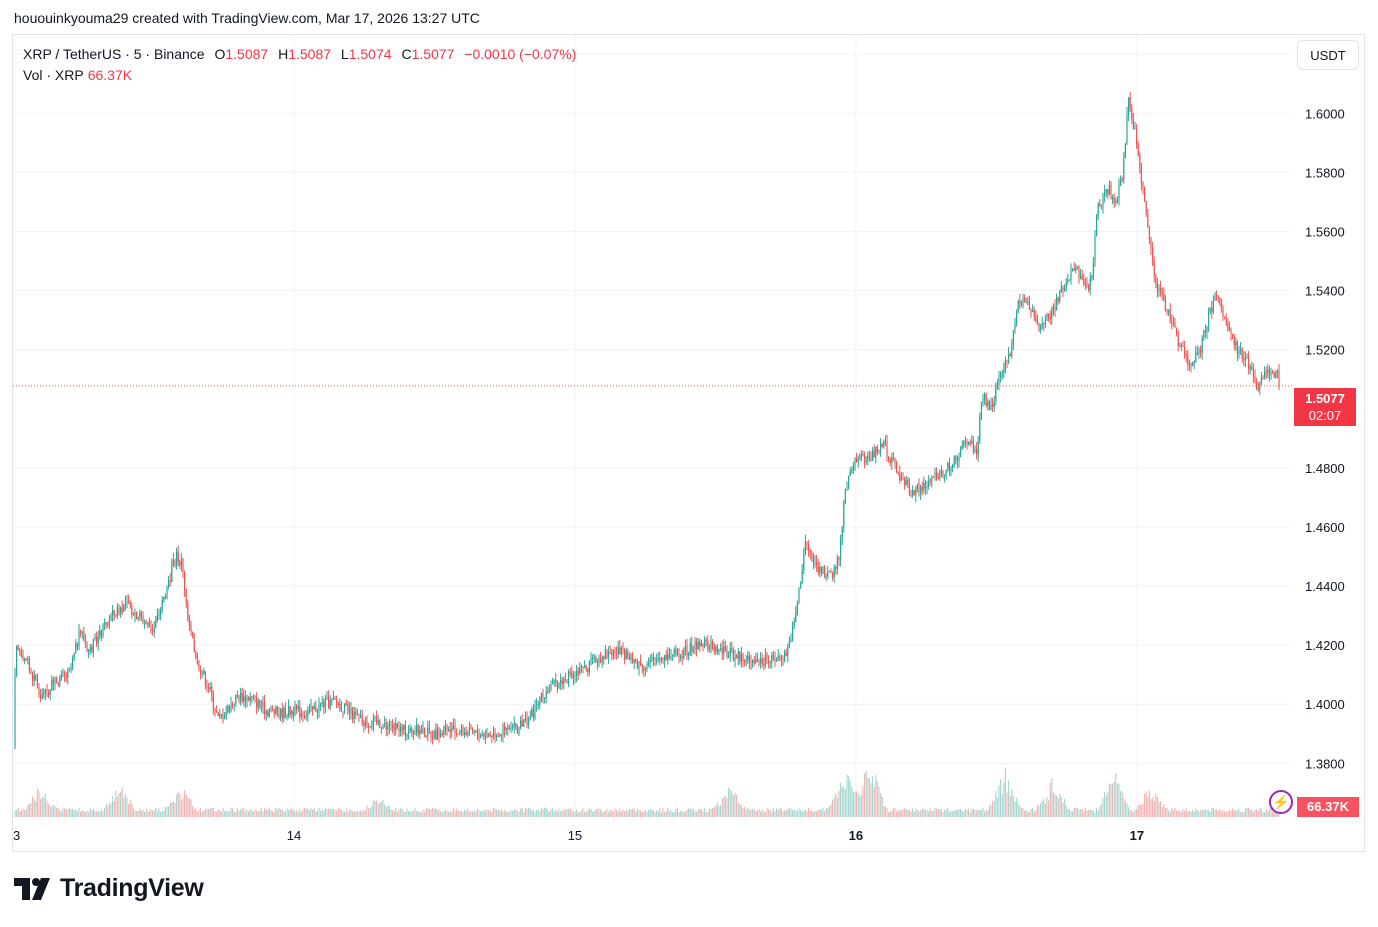 Image resolution: width=1378 pixels, height=927 pixels. Describe the element at coordinates (109, 888) in the screenshot. I see `tradingview-logo: TradingView` at that location.